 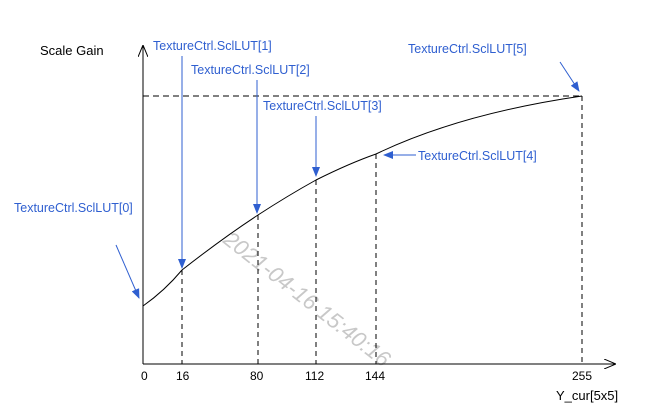 I want to click on lut-label-3: TextureCtrl.SclLUT[3], so click(x=322, y=106).